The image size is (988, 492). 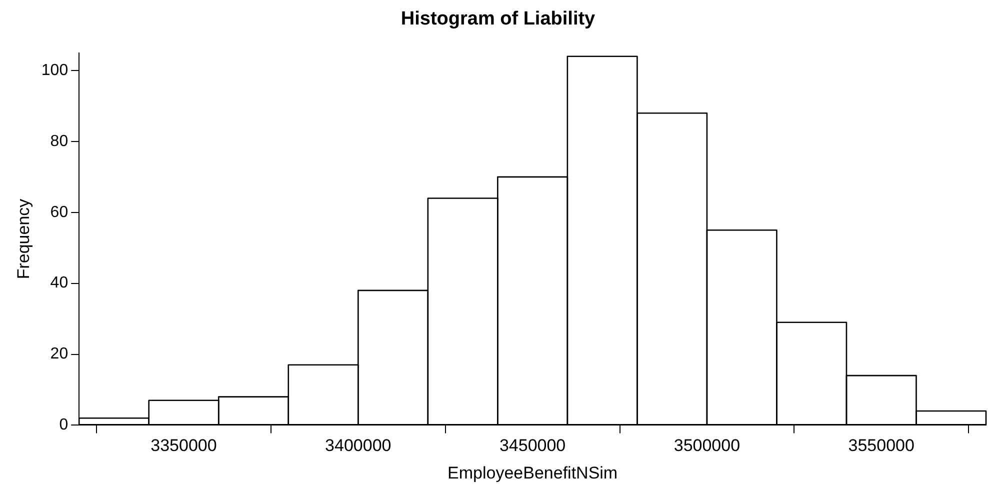 What do you see at coordinates (533, 472) in the screenshot?
I see `x-axis-title: EmployeeBenefitNSim` at bounding box center [533, 472].